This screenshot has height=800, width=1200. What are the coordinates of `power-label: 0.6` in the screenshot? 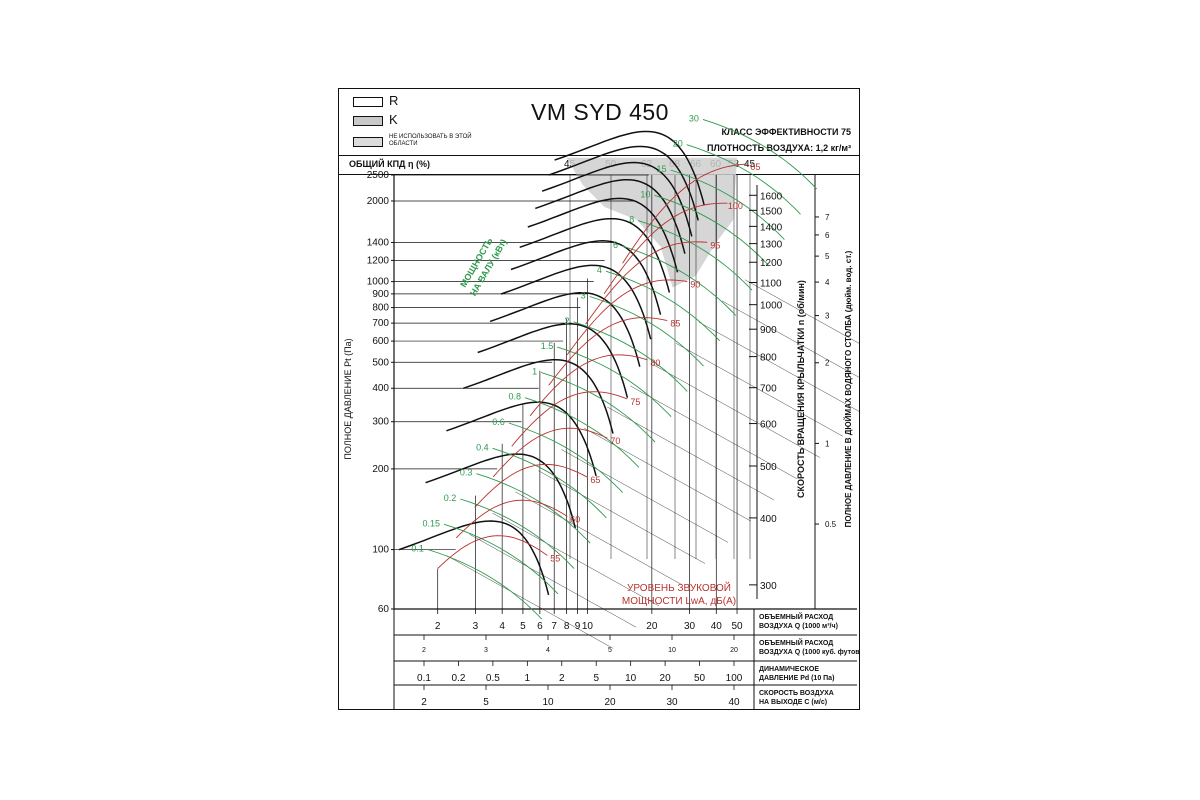 It's located at (498, 422).